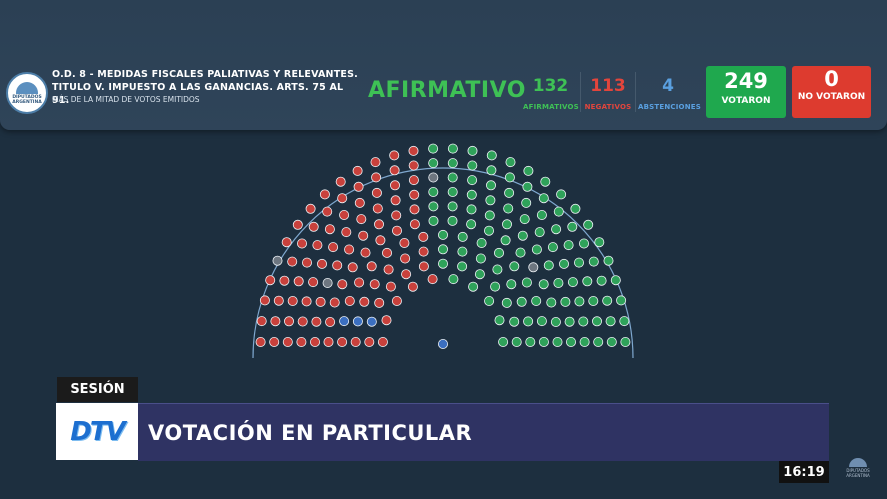 Image resolution: width=887 pixels, height=499 pixels. Describe the element at coordinates (608, 93) in the screenshot. I see `negativos-count: 113 NEGATIVOS` at that location.